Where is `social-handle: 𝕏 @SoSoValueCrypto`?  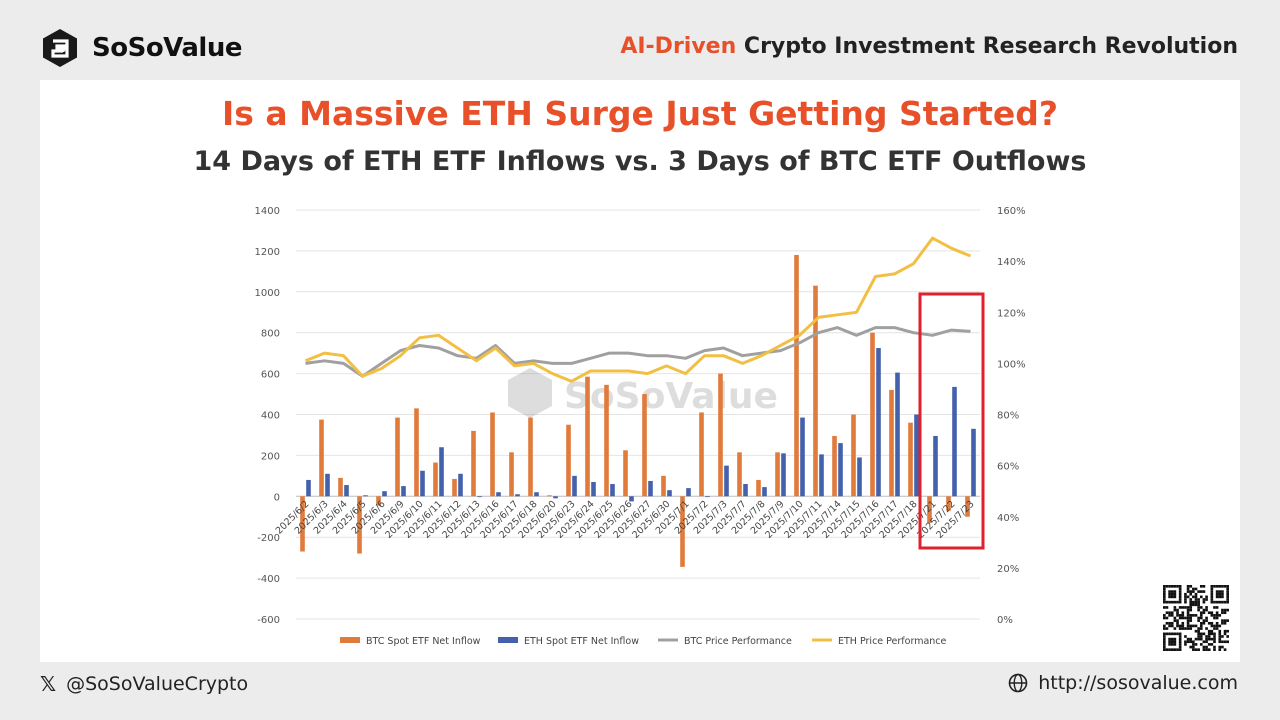 social-handle: 𝕏 @SoSoValueCrypto is located at coordinates (144, 684).